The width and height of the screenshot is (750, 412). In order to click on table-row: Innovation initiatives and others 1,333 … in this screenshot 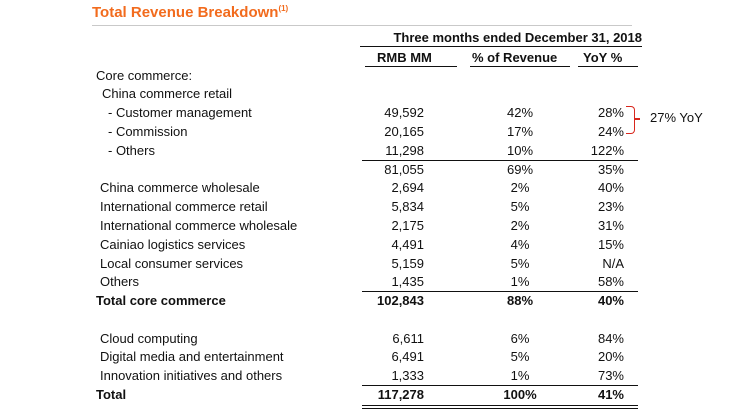, I will do `click(375, 376)`.